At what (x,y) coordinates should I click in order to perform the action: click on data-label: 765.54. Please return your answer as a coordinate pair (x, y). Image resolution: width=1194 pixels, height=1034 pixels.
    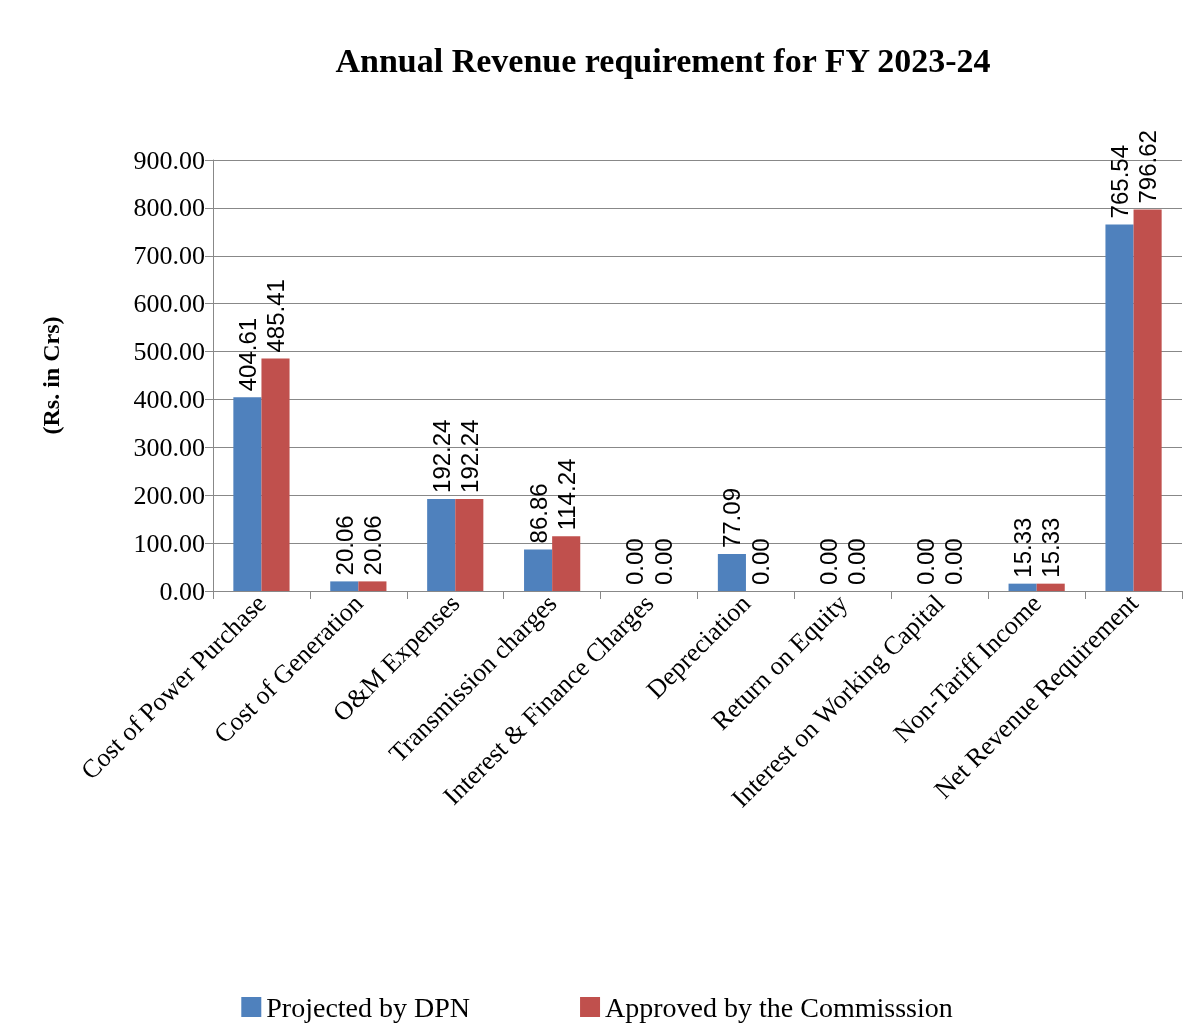
    Looking at the image, I should click on (1119, 181).